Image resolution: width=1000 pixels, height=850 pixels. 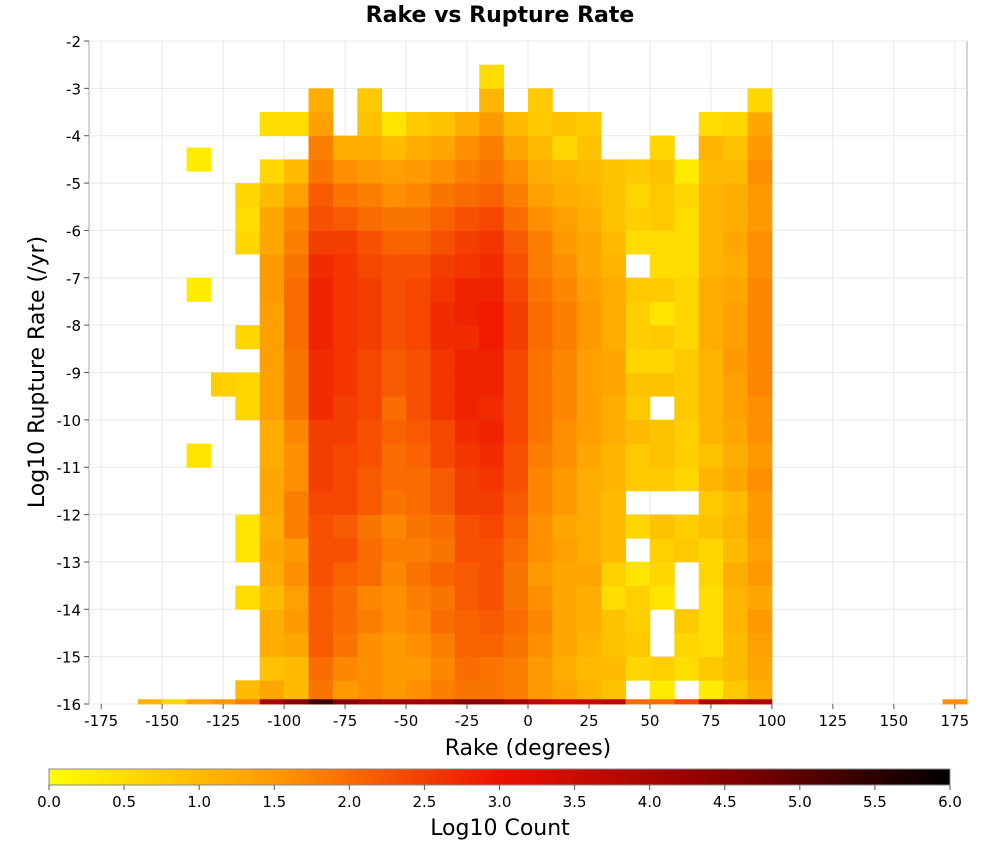 What do you see at coordinates (710, 721) in the screenshot?
I see `x-tick-label: 75` at bounding box center [710, 721].